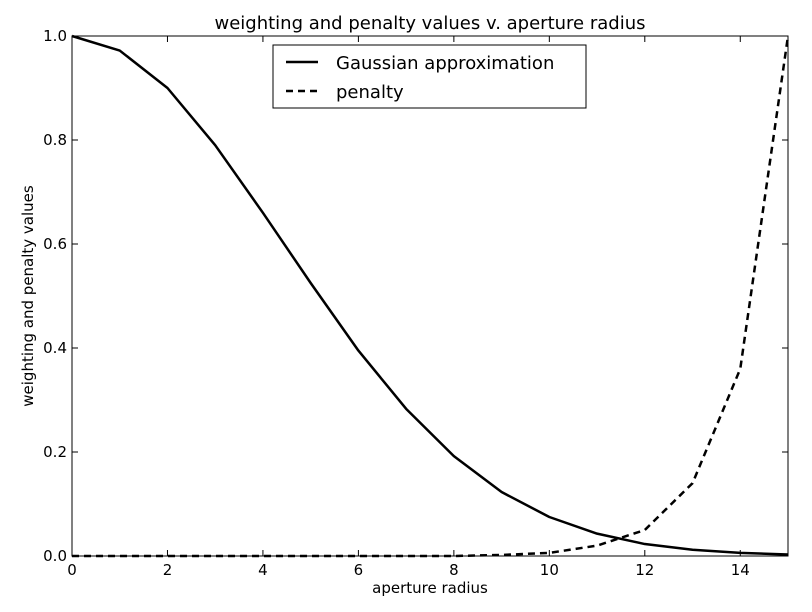 This screenshot has height=612, width=812. Describe the element at coordinates (55, 348) in the screenshot. I see `y-tick-label: 0.4` at that location.